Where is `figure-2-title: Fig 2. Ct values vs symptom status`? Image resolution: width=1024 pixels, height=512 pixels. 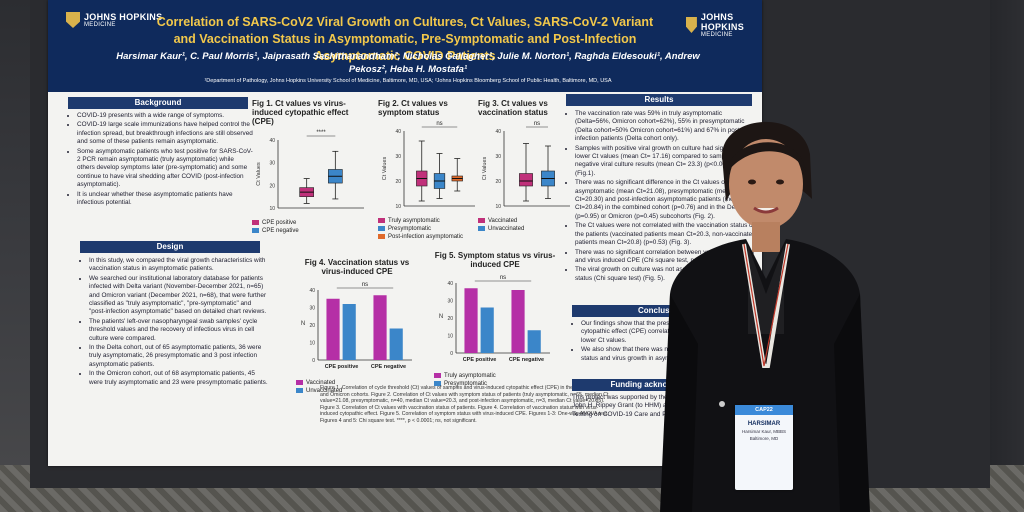 figure-2-title: Fig 2. Ct values vs symptom status is located at coordinates (413, 108).